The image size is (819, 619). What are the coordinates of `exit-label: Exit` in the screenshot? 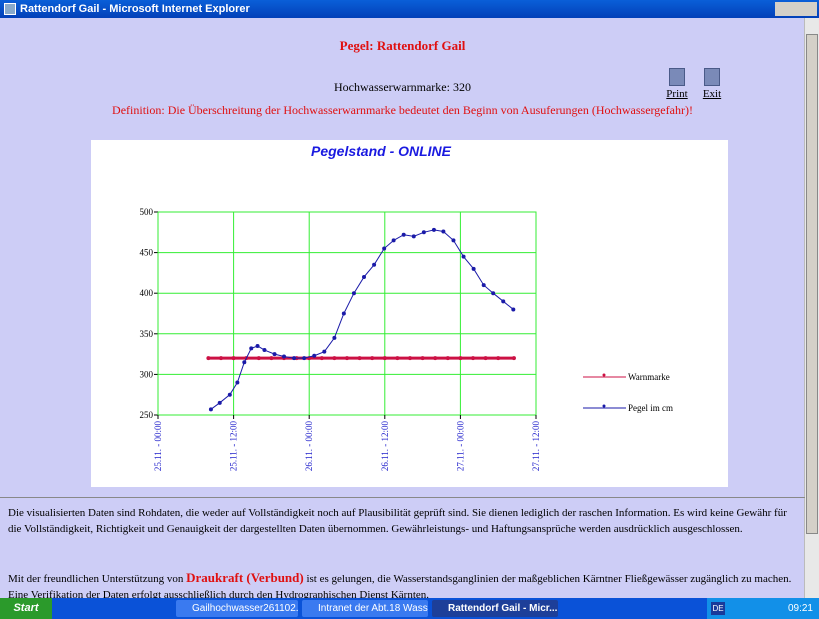 It's located at (712, 94).